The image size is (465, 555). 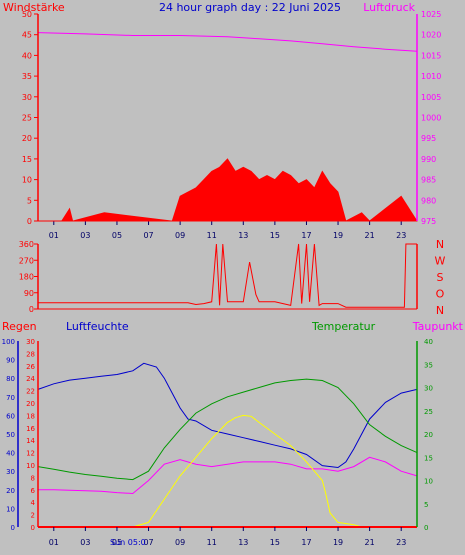 I want to click on pressure-tick-label: 1000, so click(x=431, y=118).